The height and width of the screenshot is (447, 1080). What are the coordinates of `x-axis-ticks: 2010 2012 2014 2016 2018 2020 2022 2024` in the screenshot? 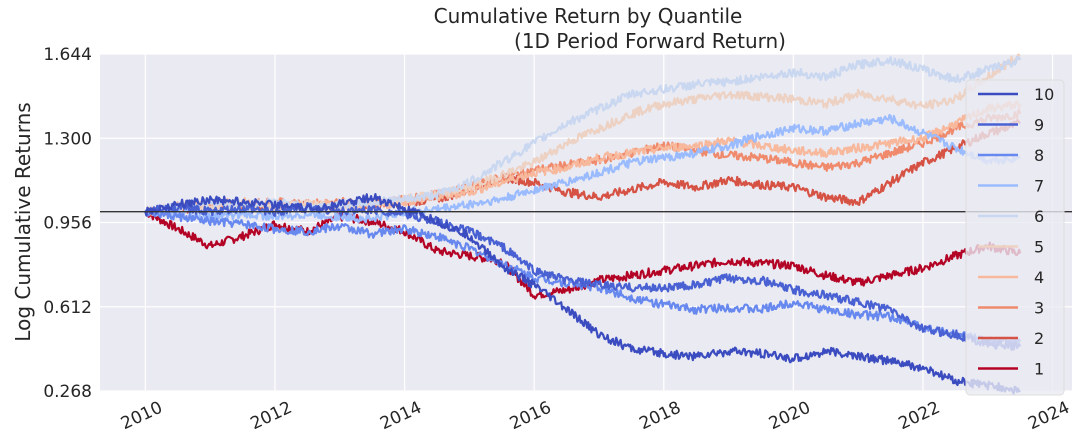 It's located at (595, 416).